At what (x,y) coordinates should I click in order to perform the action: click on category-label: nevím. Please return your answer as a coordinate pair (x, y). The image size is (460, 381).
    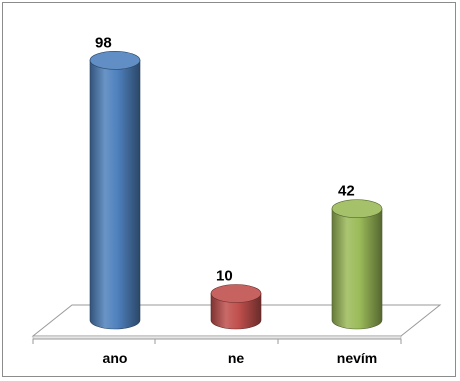
    Looking at the image, I should click on (357, 358).